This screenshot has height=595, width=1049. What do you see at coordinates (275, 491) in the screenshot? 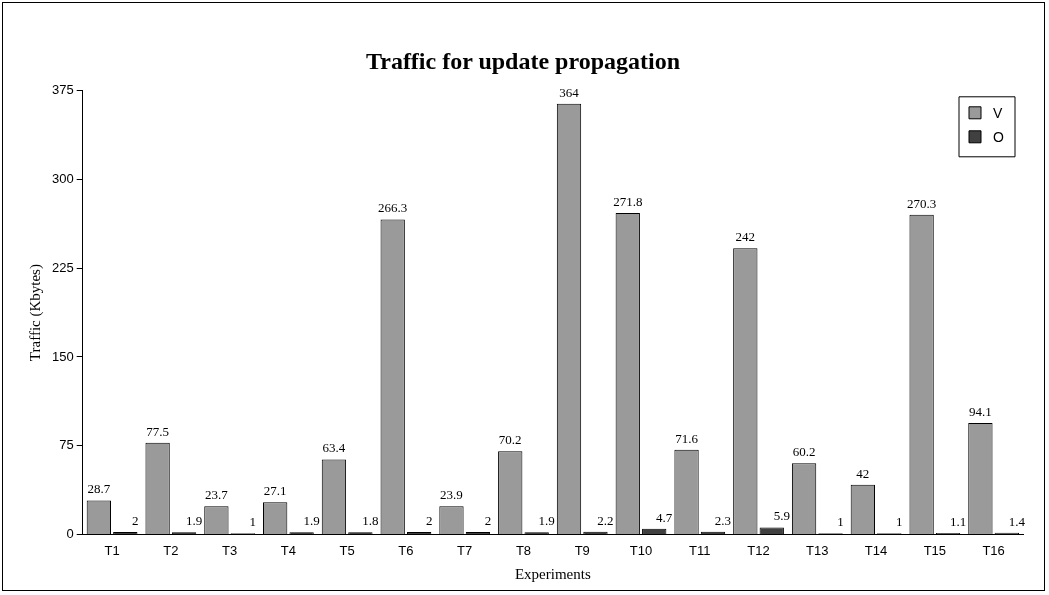
I see `data-label: 27.1` at bounding box center [275, 491].